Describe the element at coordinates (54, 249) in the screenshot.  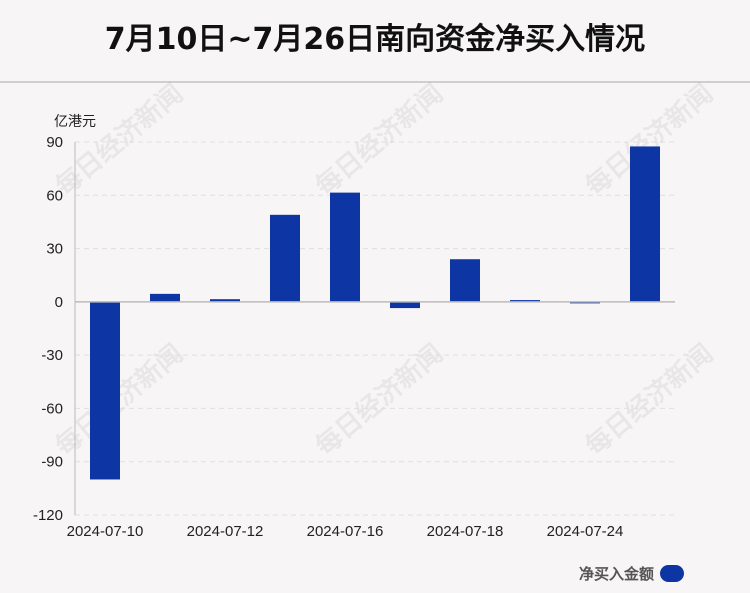
I see `y-tick-label: 30` at that location.